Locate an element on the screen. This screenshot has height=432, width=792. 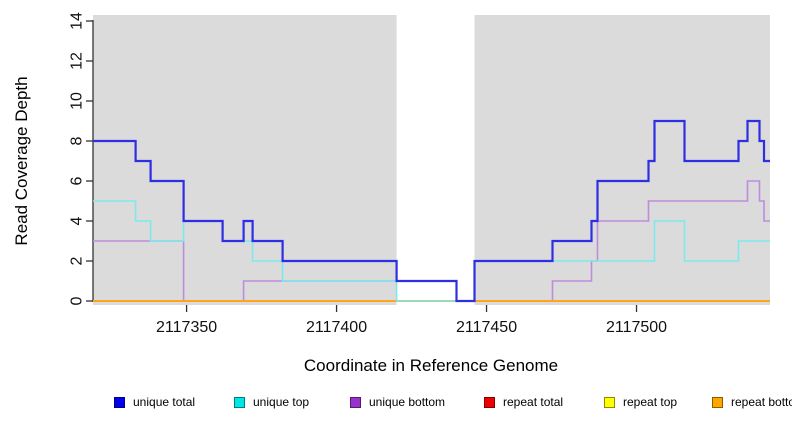
y-tick-label: 14 is located at coordinates (77, 21).